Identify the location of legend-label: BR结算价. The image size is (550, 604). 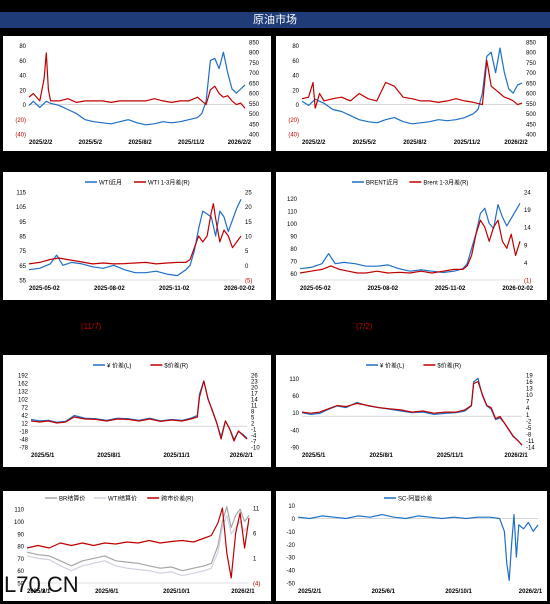
(72, 499).